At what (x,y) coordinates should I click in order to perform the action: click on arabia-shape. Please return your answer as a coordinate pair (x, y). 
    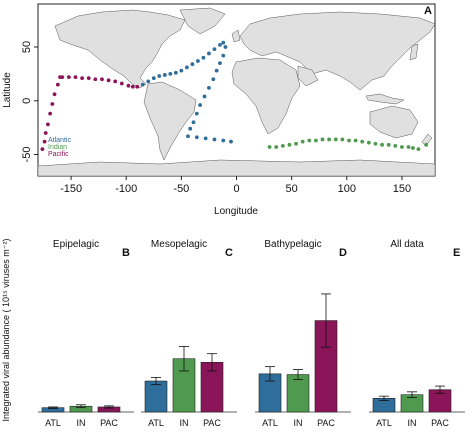
    Looking at the image, I should click on (308, 76).